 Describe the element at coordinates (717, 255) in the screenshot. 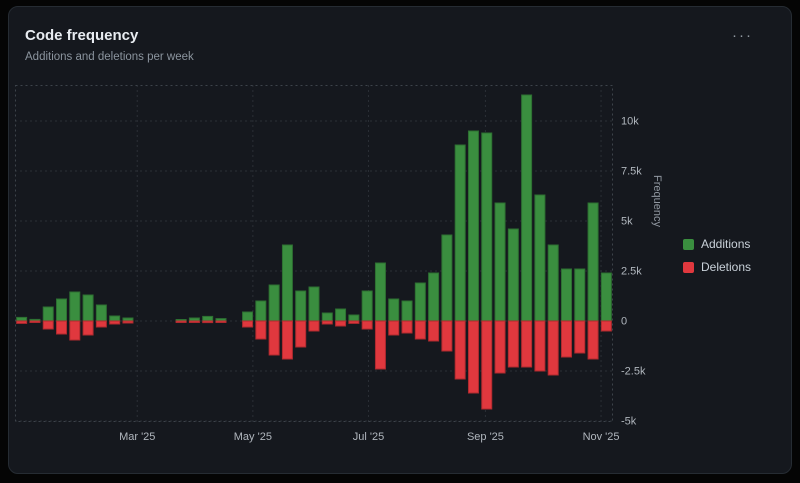

I see `chart-legend: Additions Deletions` at that location.